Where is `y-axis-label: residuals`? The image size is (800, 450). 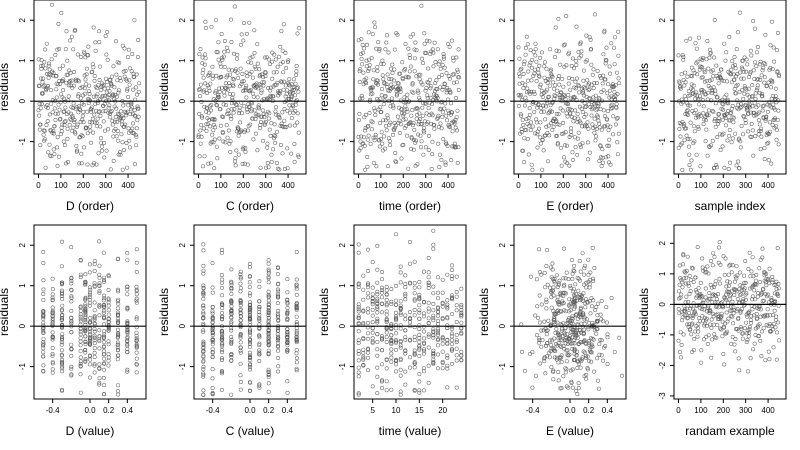
y-axis-label: residuals is located at coordinates (324, 87).